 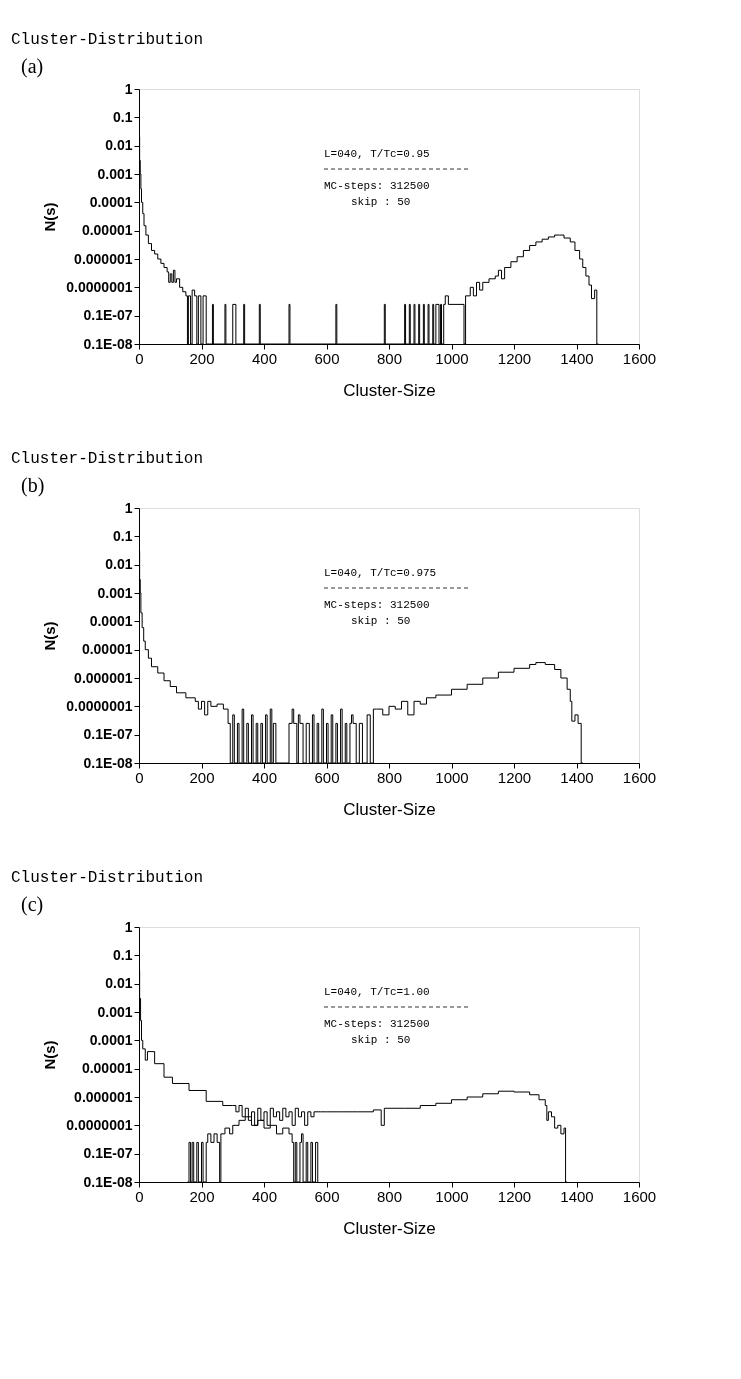 What do you see at coordinates (33, 485) in the screenshot?
I see `text: (b)` at bounding box center [33, 485].